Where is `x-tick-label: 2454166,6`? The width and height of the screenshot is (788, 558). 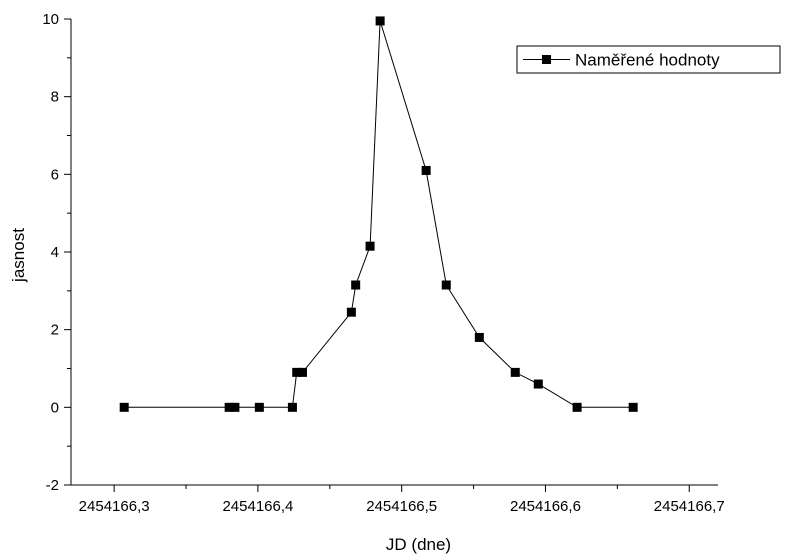 x-tick-label: 2454166,6 is located at coordinates (545, 506).